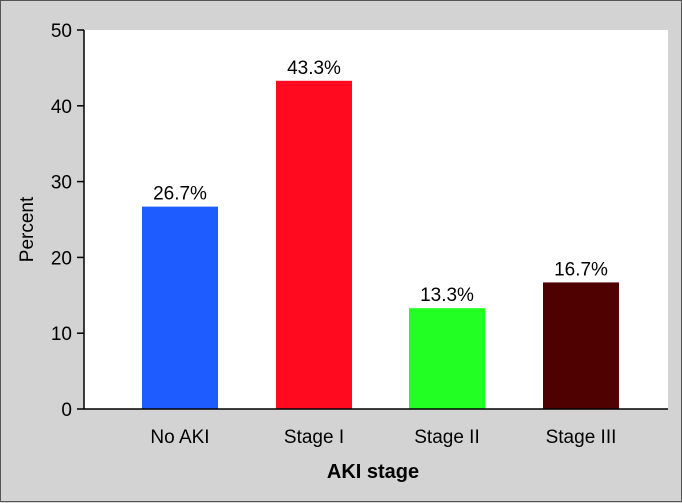  What do you see at coordinates (581, 345) in the screenshot?
I see `bar-stage-iii` at bounding box center [581, 345].